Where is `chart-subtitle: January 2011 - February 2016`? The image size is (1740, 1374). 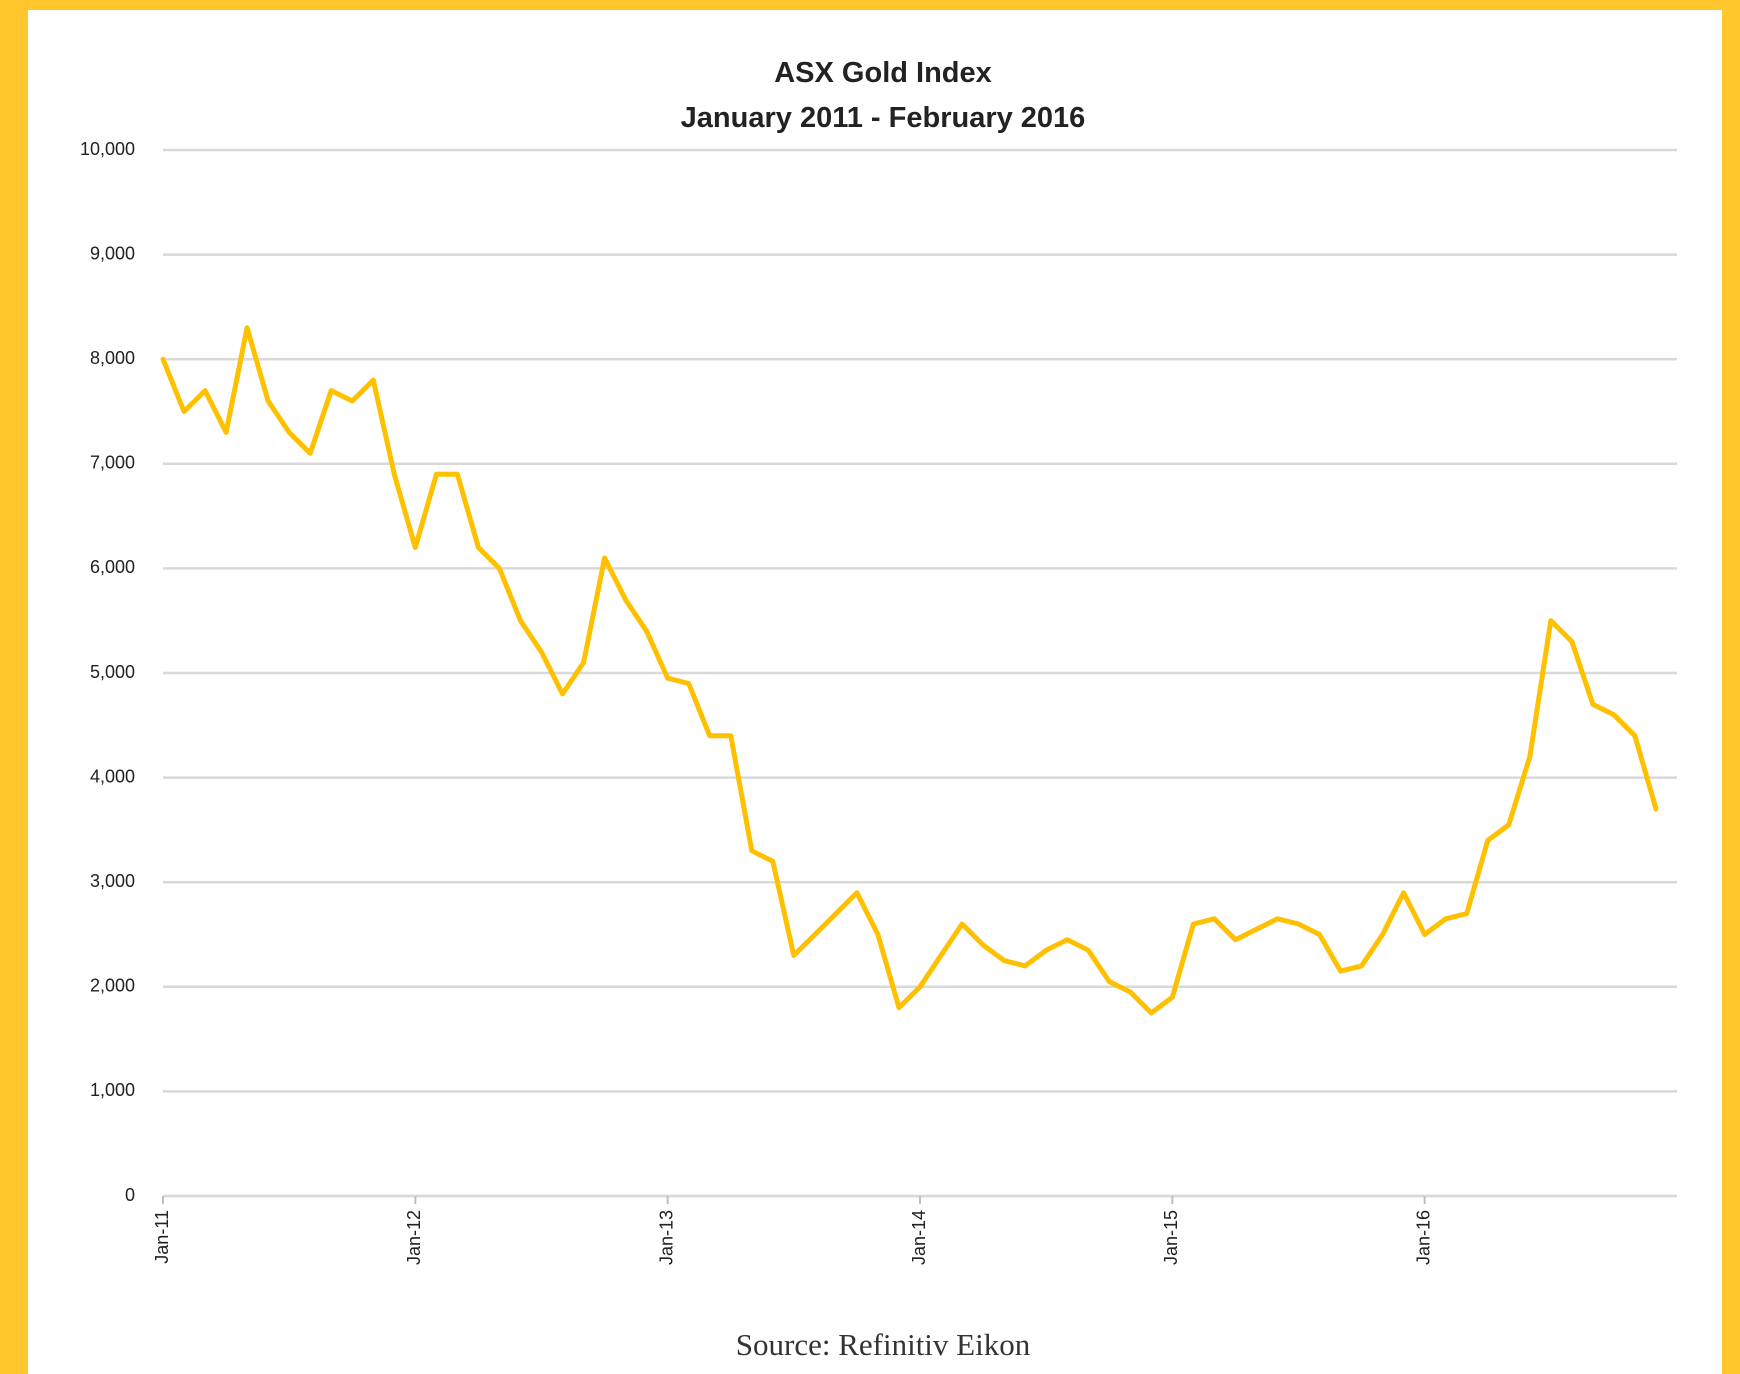
chart-subtitle: January 2011 - February 2016 is located at coordinates (883, 118).